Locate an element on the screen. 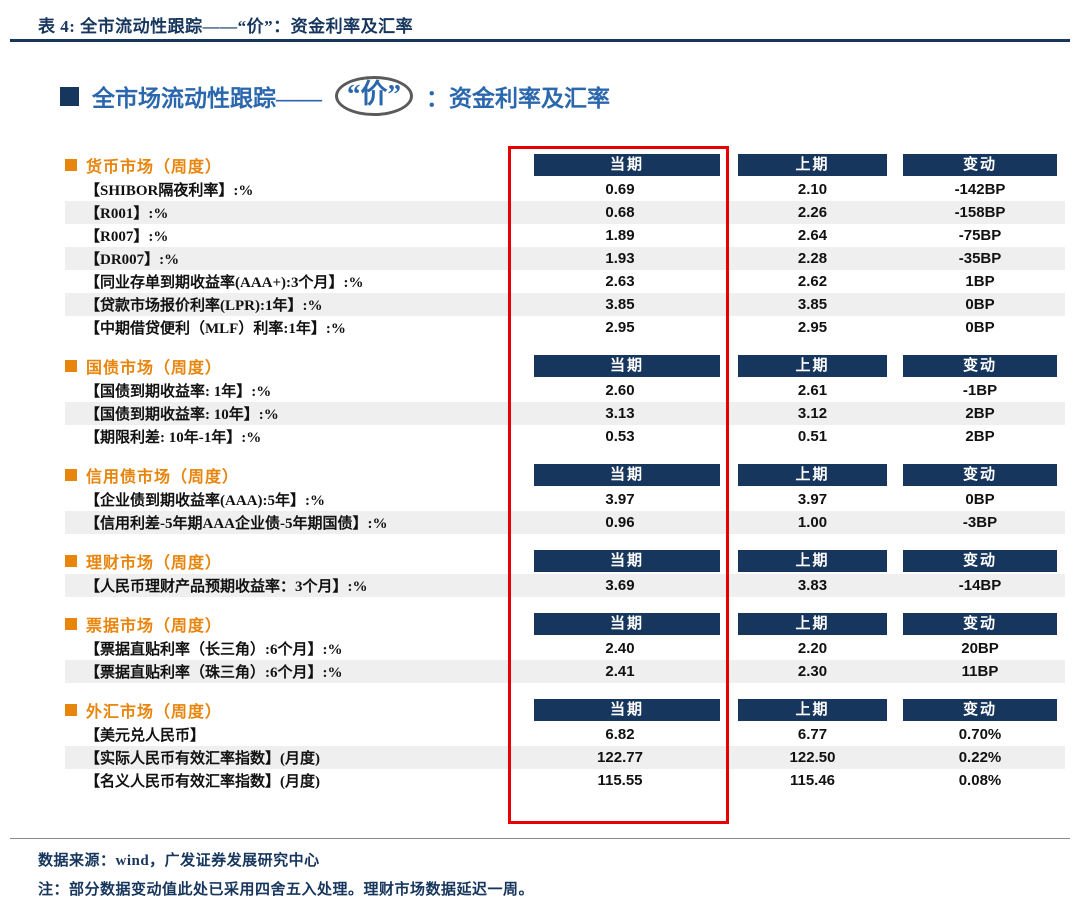 This screenshot has width=1080, height=898. page-title: 全市场流动性跟踪—— “价” ：资金利率及汇率 is located at coordinates (335, 96).